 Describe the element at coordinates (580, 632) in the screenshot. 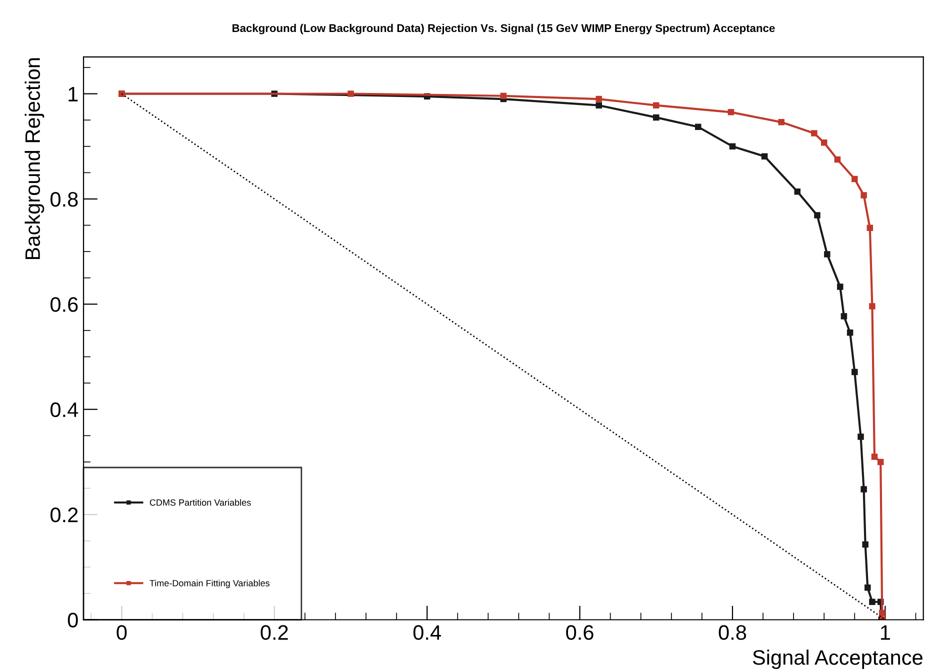

I see `x-tick-label: 0.6` at that location.